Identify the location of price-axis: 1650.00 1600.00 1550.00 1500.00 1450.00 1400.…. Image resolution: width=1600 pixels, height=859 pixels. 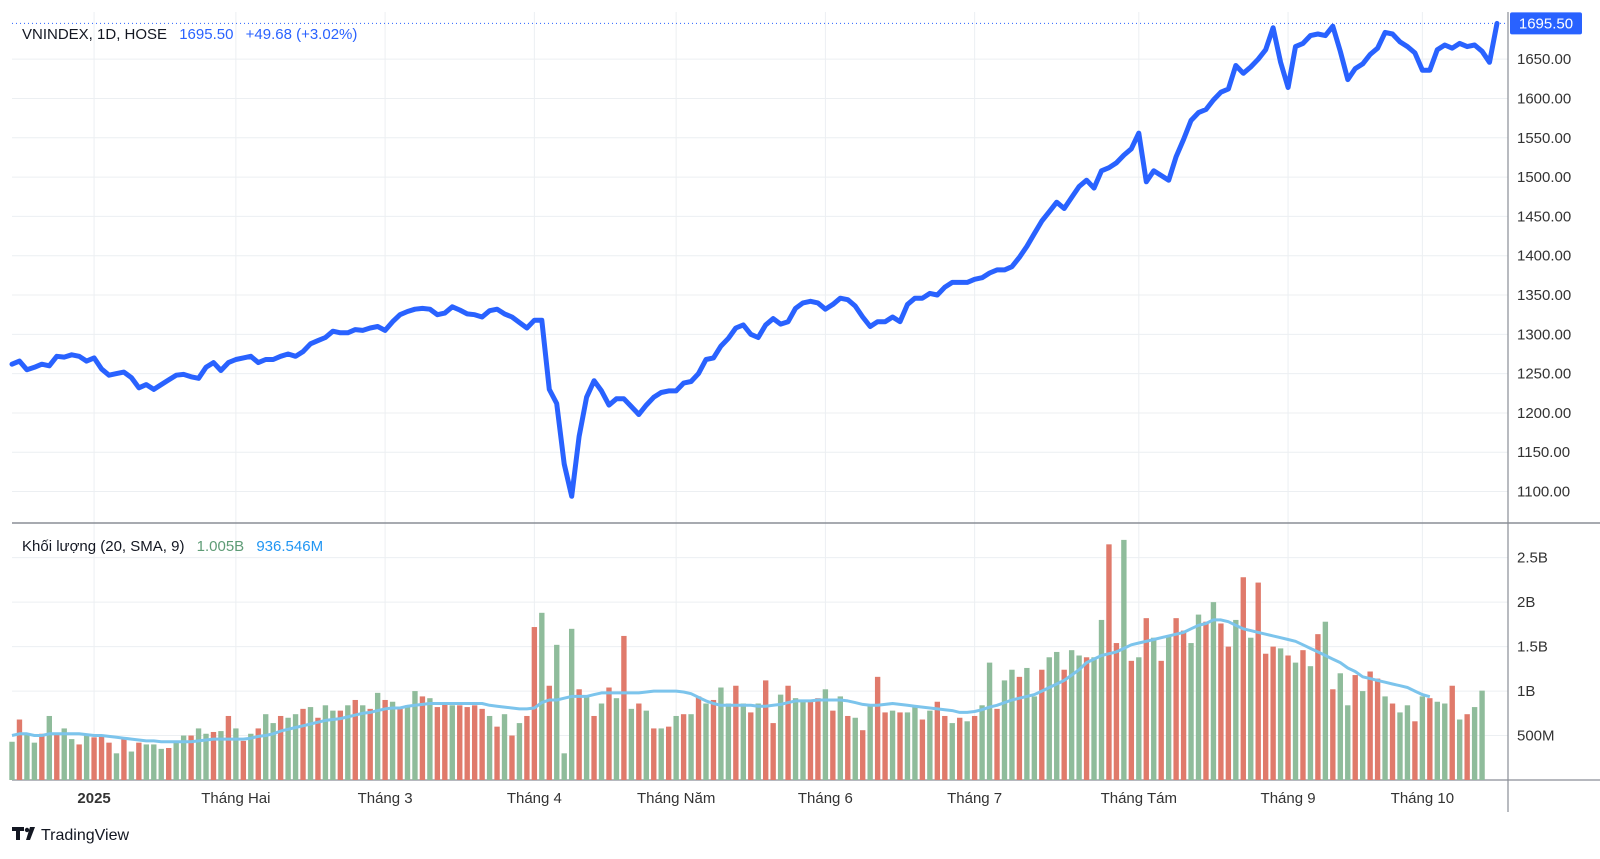
(1544, 275).